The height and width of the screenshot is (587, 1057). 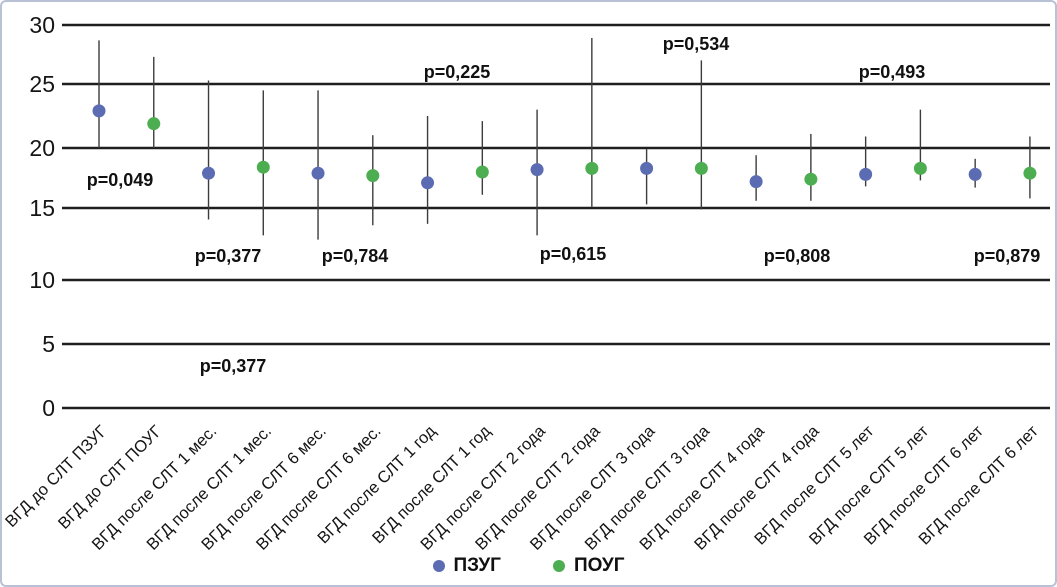 I want to click on legend-marker-pzug-icon, so click(x=438, y=566).